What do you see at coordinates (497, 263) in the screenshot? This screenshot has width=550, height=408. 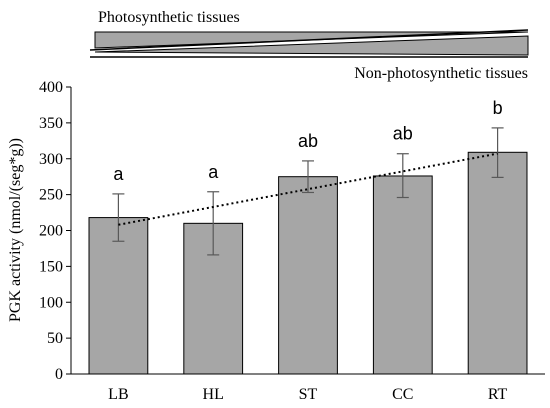 I see `bar-rt` at bounding box center [497, 263].